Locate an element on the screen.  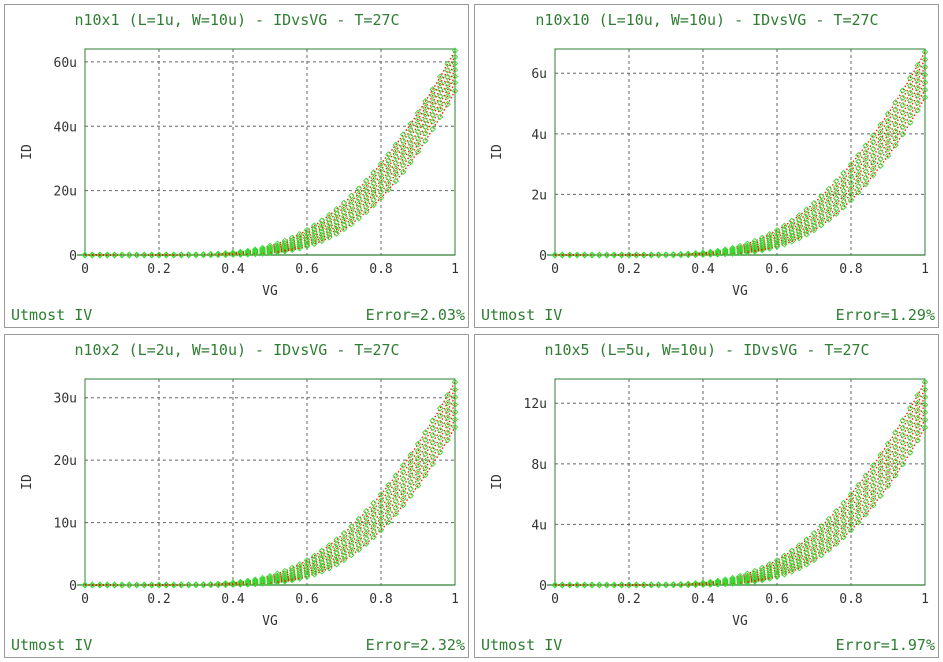
chart-title: n10x10 (L=10u, W=10u) - IDvsVG - T=27C is located at coordinates (706, 20).